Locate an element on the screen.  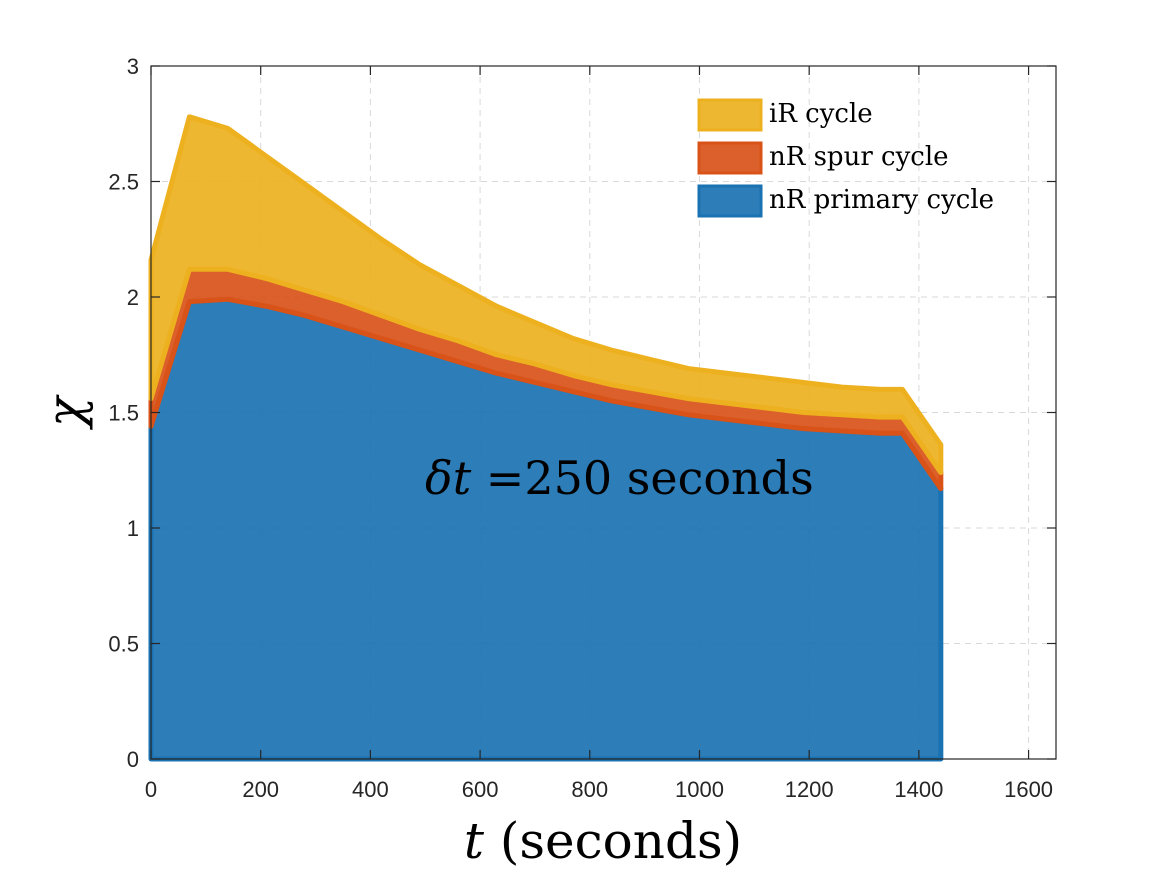
y-tick-label: 0 is located at coordinates (133, 759).